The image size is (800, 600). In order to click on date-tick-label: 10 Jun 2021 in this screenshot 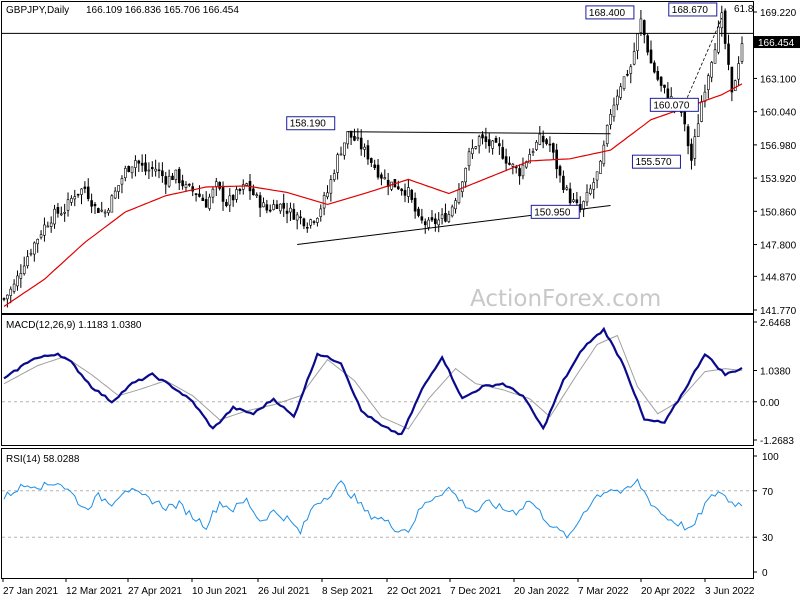, I will do `click(219, 591)`.